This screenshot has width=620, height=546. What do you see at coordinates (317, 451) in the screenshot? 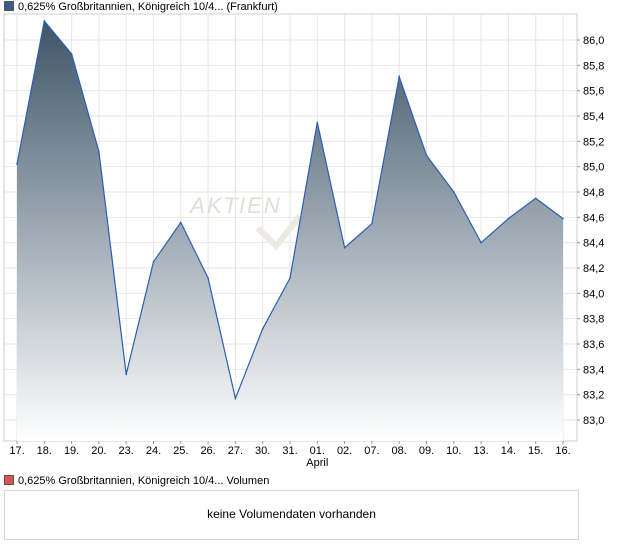
I see `x-tick-label: 01.` at bounding box center [317, 451].